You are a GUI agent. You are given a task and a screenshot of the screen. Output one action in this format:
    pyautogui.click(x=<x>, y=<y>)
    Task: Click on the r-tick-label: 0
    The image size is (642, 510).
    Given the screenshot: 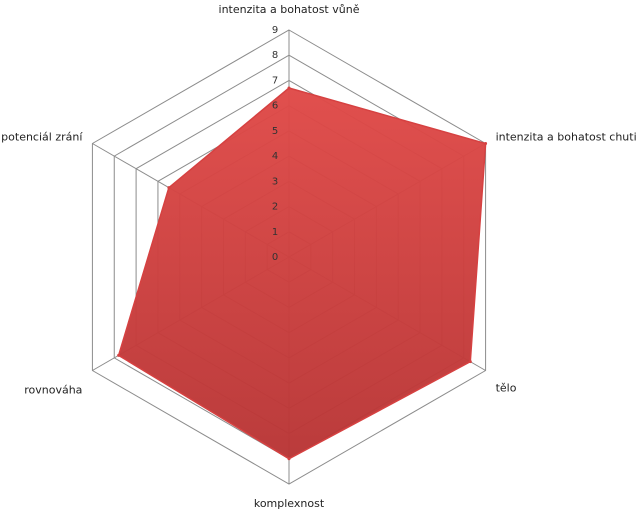 What is the action you would take?
    pyautogui.click(x=275, y=257)
    